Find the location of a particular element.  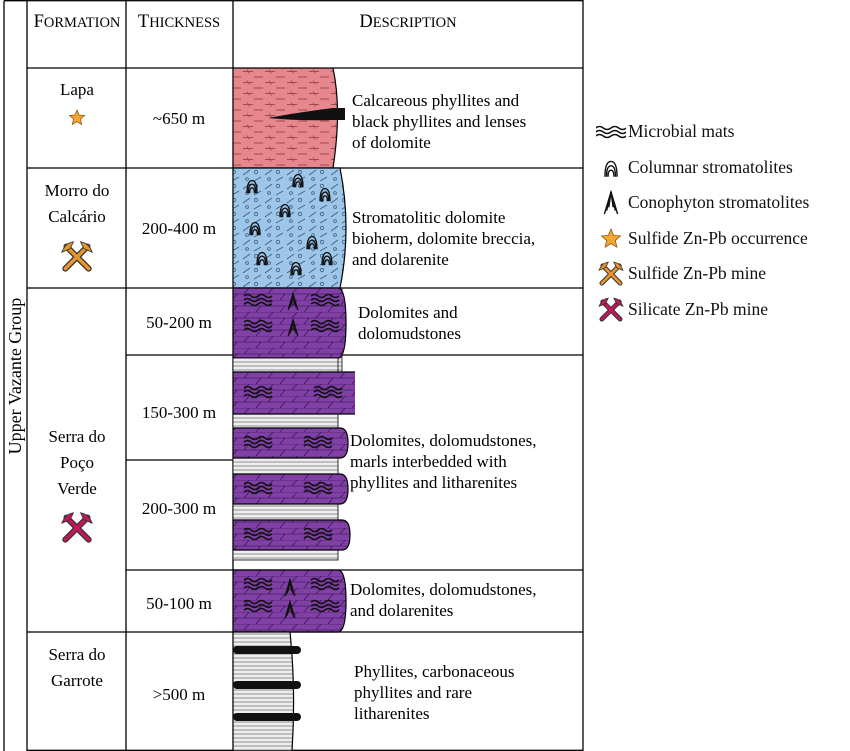

formation-name-line: Lapa is located at coordinates (77, 89).